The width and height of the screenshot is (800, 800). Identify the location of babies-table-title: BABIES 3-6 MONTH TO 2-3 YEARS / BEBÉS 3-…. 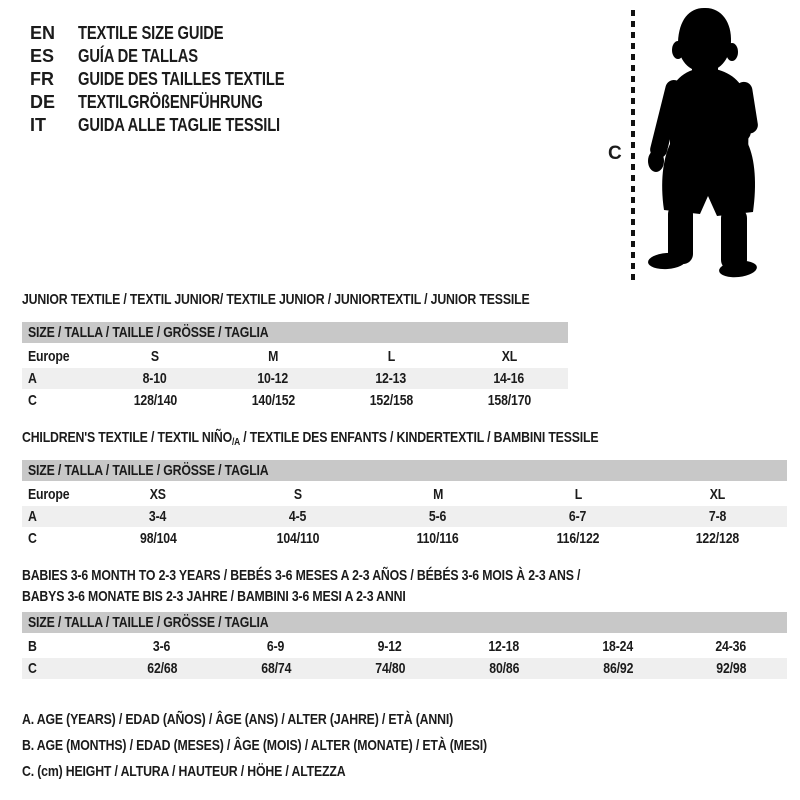
(301, 586).